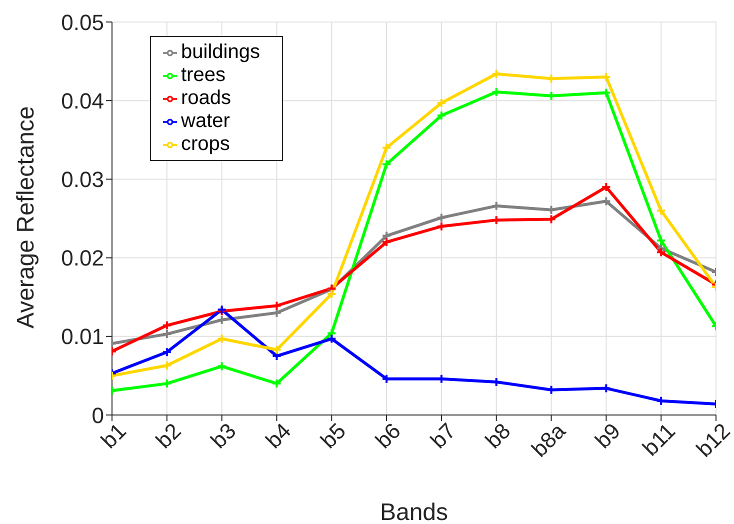  I want to click on legend-label: trees, so click(203, 75).